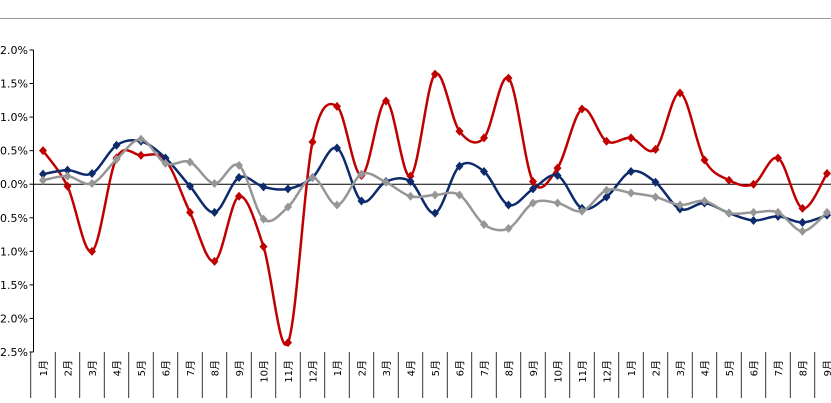  I want to click on y-tick-label: -0.5%, so click(14, 218).